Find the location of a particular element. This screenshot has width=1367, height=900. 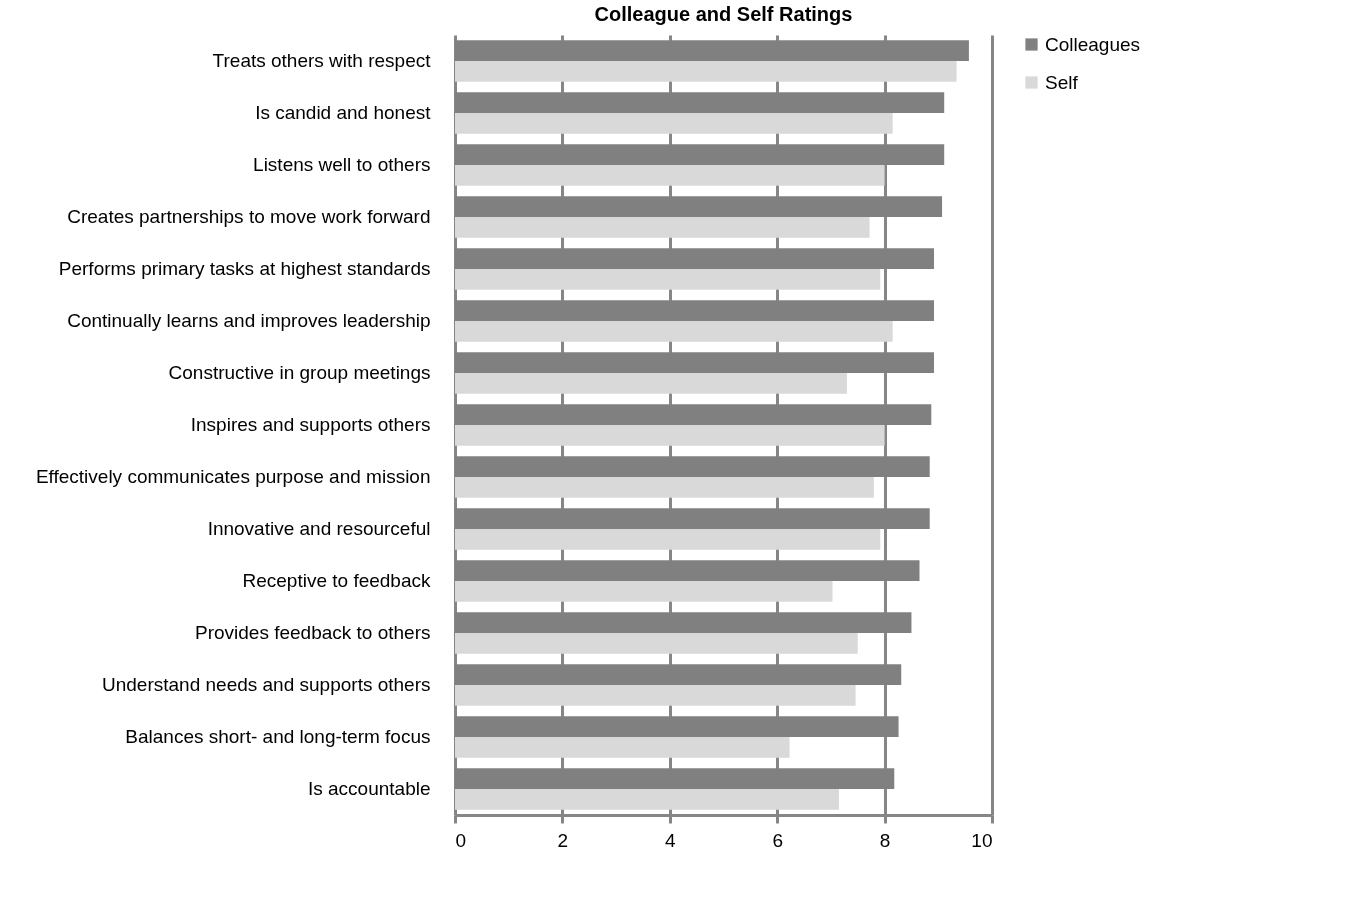

legend-label: Colleagues is located at coordinates (1093, 44).